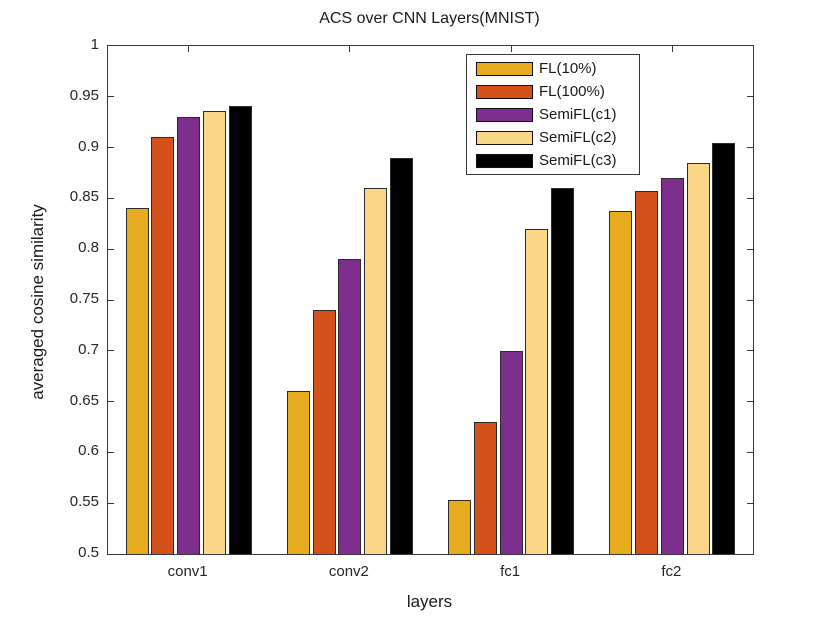  Describe the element at coordinates (672, 366) in the screenshot. I see `bar-SemiFL(c1)-fc2` at that location.